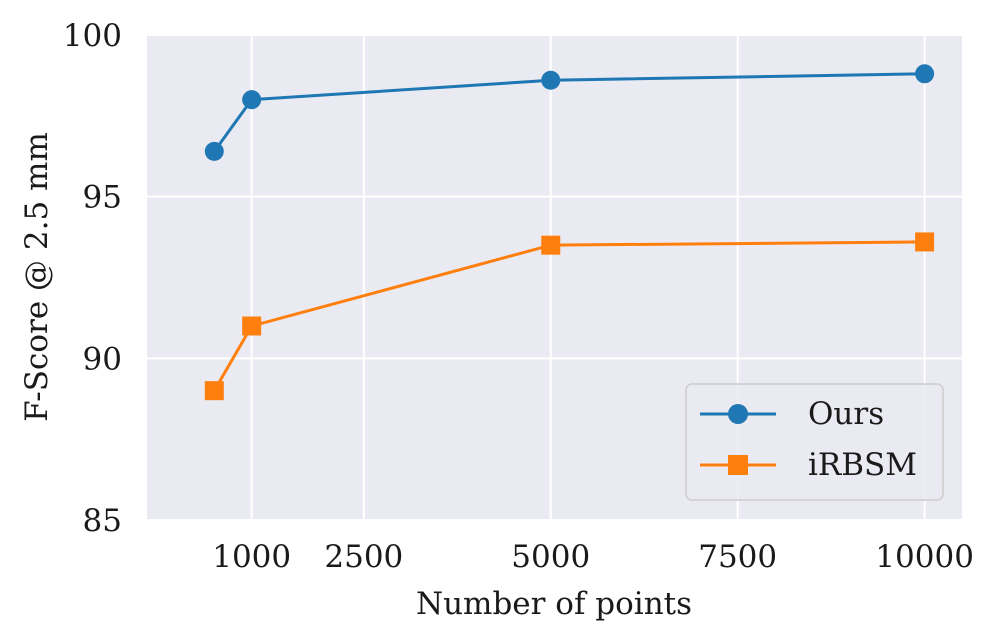  What do you see at coordinates (846, 414) in the screenshot?
I see `legend-label-ours: Ours` at bounding box center [846, 414].